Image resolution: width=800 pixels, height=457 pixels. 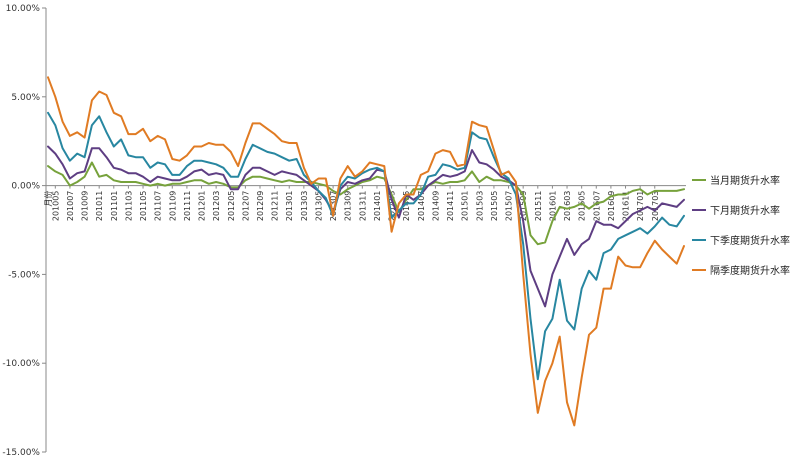 I want to click on x-tick-label: 201501, so click(x=465, y=206).